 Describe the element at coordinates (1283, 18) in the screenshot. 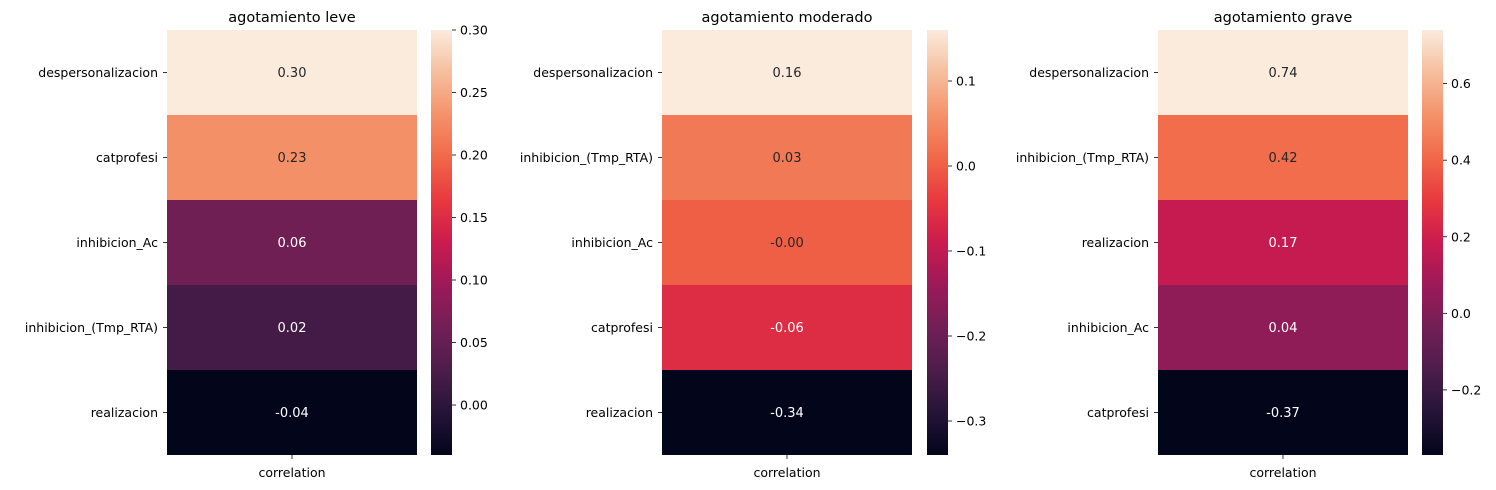

I see `panel-title: agotamiento grave` at that location.